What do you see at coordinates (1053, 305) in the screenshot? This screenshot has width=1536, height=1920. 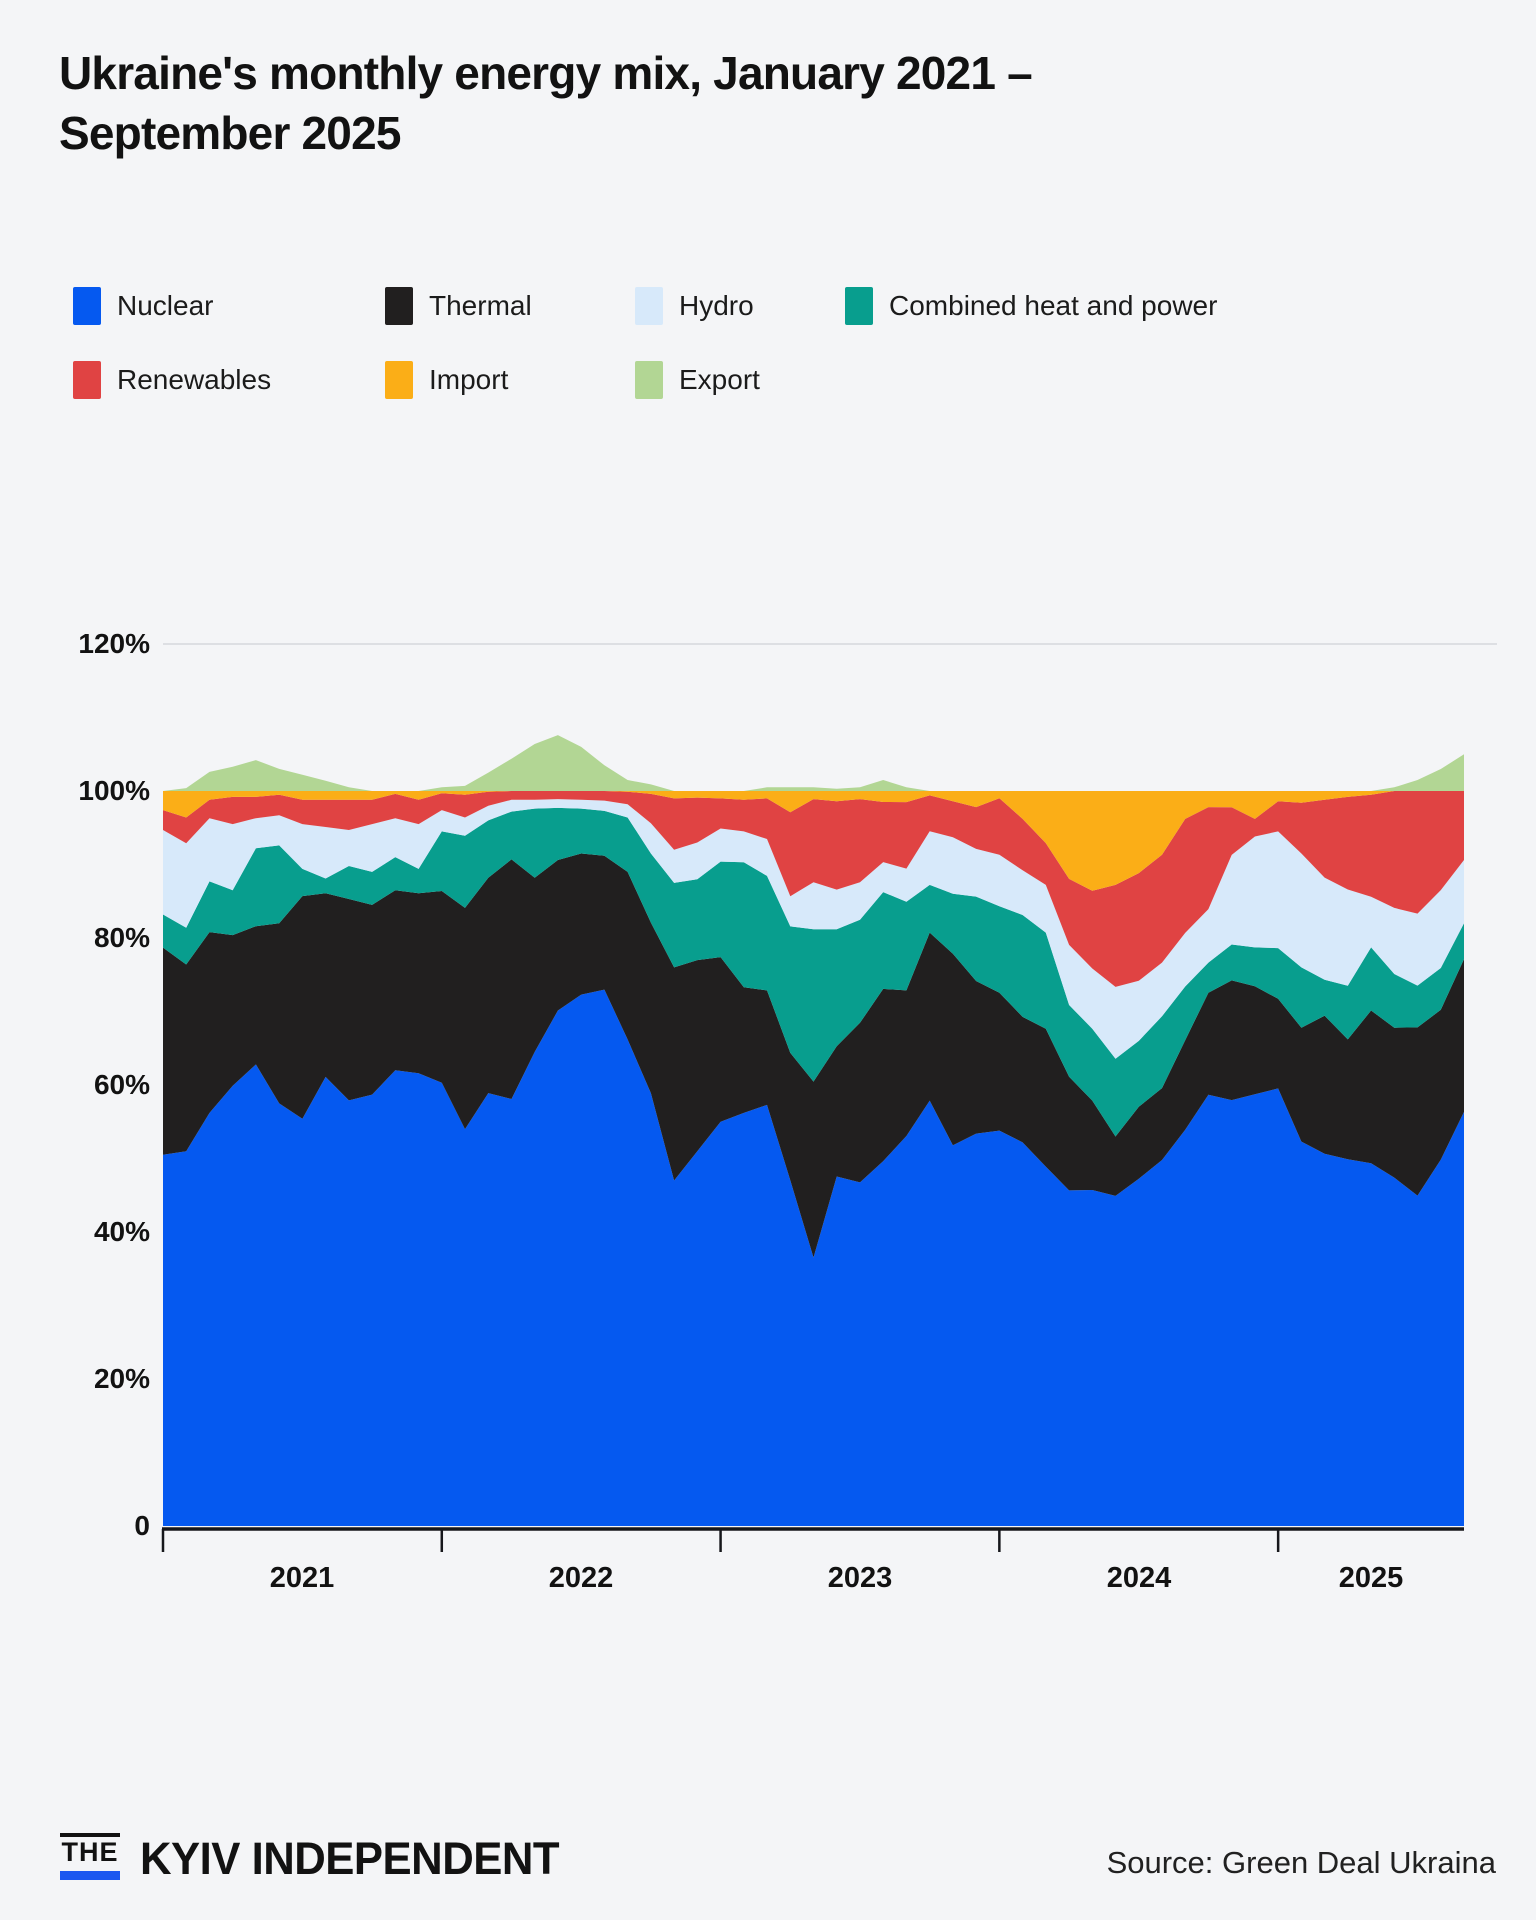 I see `legend-label: Combined heat and power` at bounding box center [1053, 305].